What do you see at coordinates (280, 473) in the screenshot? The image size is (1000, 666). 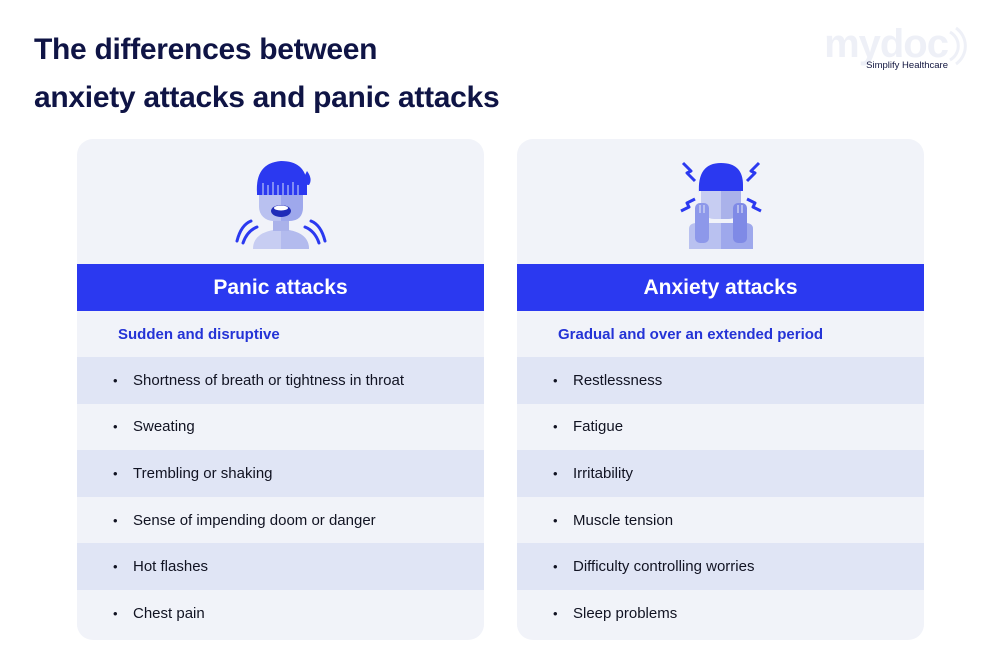 I see `list-item: • Trembling or shaking` at bounding box center [280, 473].